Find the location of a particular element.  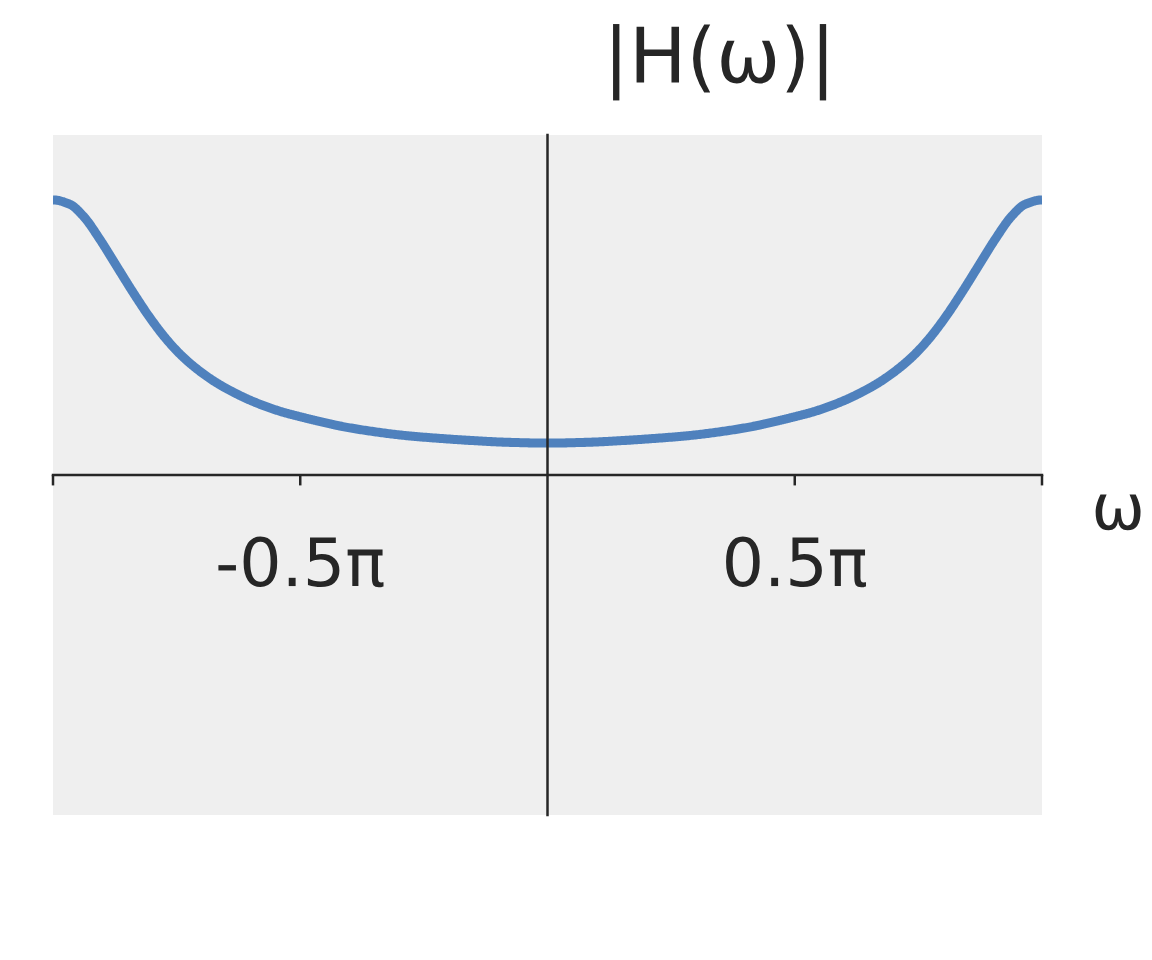

x-tick-label: 0.5π is located at coordinates (796, 562).